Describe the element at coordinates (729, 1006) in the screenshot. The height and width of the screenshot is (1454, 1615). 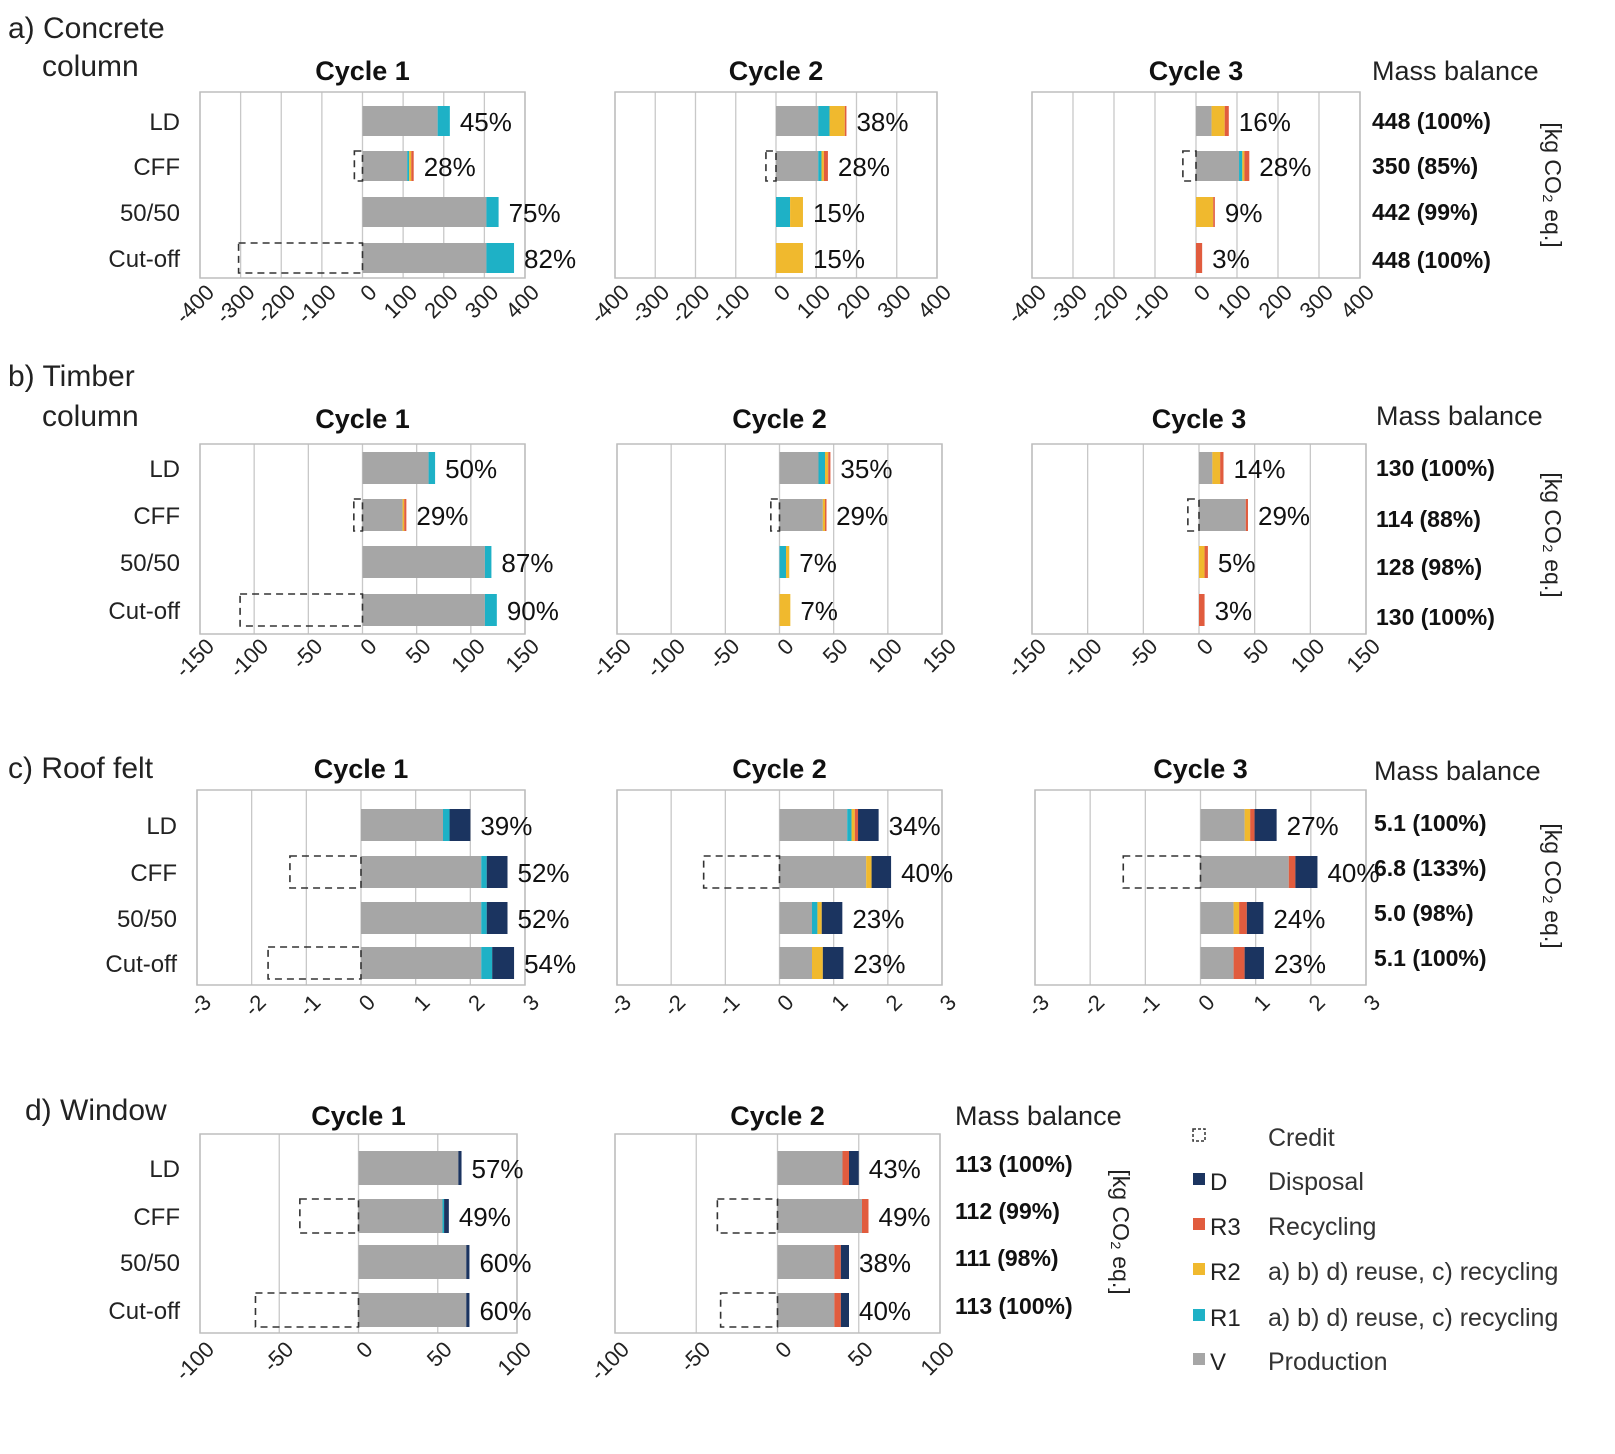
I see `tick-label: -1` at that location.